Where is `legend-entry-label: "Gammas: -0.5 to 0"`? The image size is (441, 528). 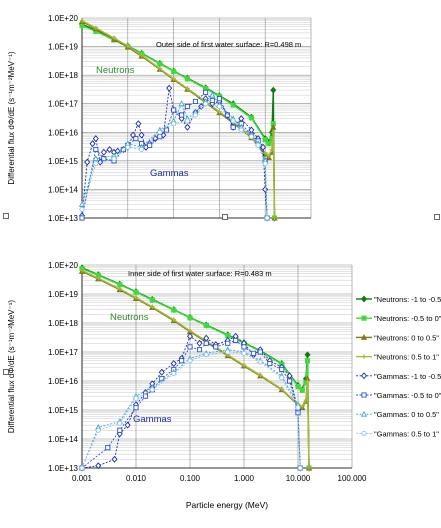
legend-entry-label: "Gammas: -0.5 to 0" is located at coordinates (407, 395).